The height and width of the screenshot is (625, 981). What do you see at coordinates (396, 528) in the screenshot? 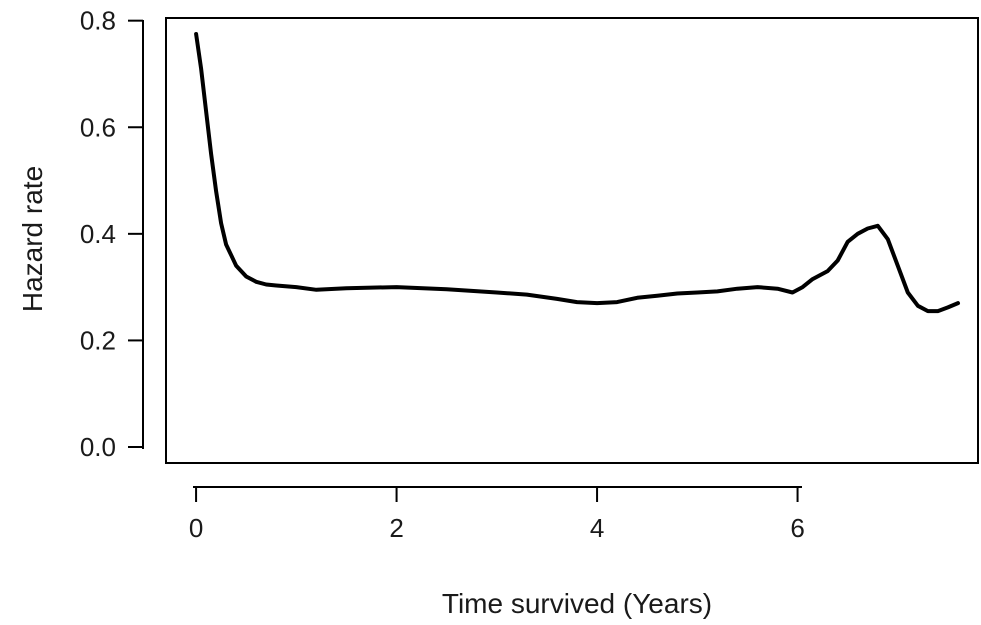
I see `x-tick-label: 2` at bounding box center [396, 528].